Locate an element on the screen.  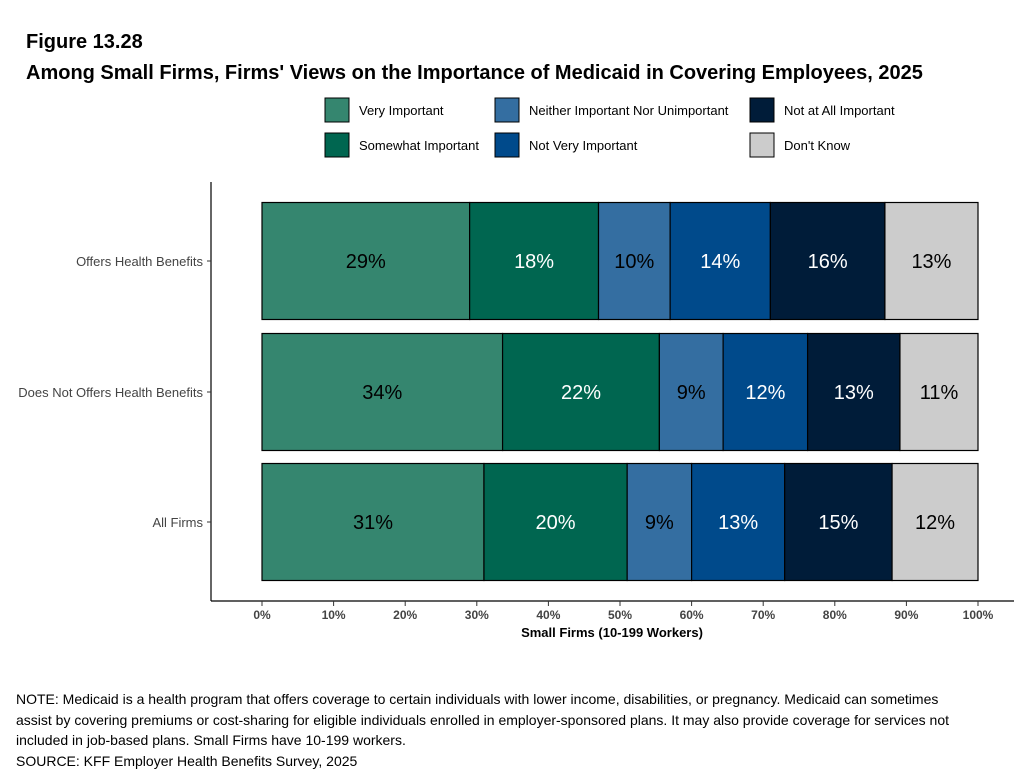
y-tick-label: All Firms is located at coordinates (177, 522).